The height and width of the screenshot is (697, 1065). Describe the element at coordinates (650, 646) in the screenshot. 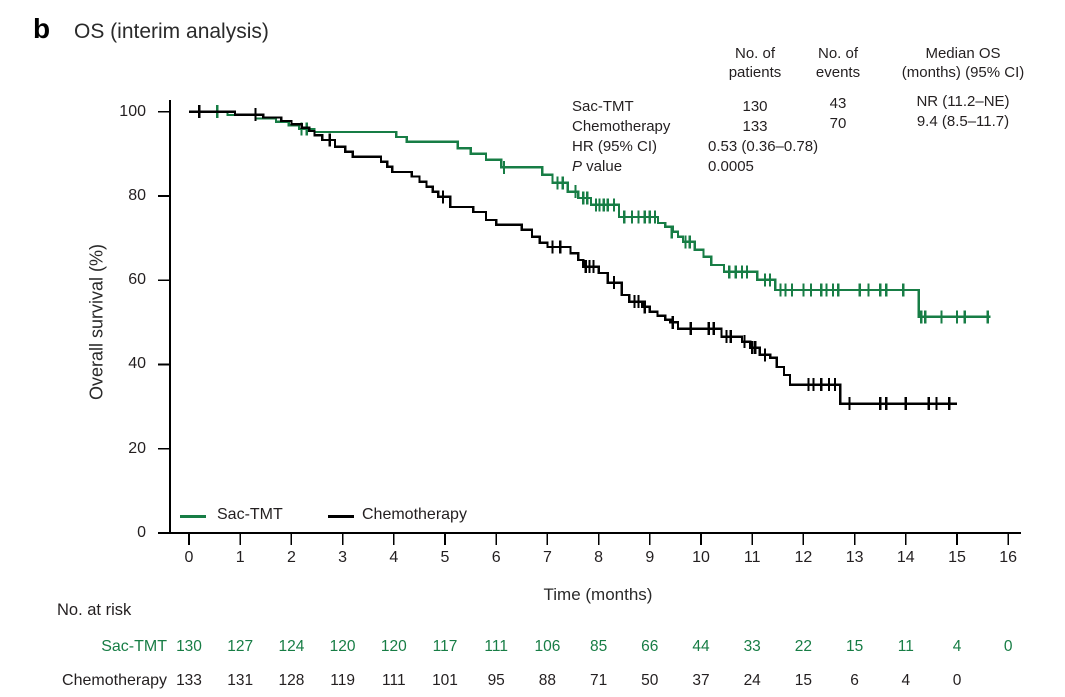

I see `at-risk-value: 66` at that location.